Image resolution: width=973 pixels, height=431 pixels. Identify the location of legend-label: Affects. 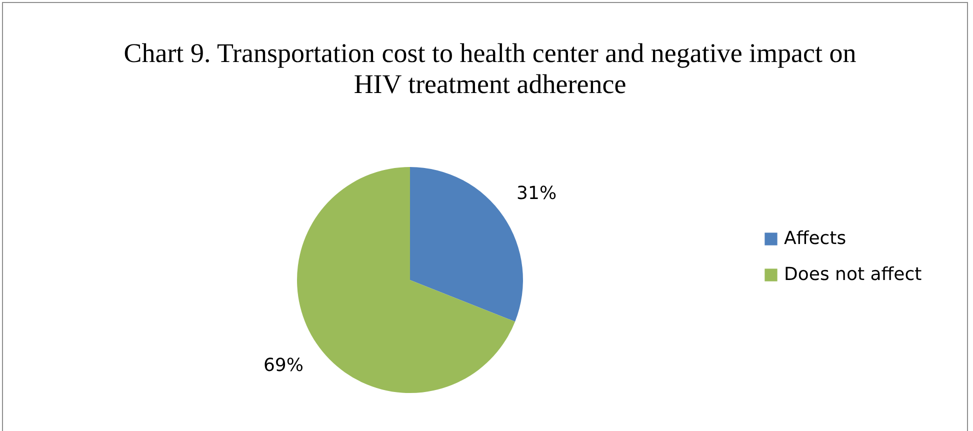
(815, 238).